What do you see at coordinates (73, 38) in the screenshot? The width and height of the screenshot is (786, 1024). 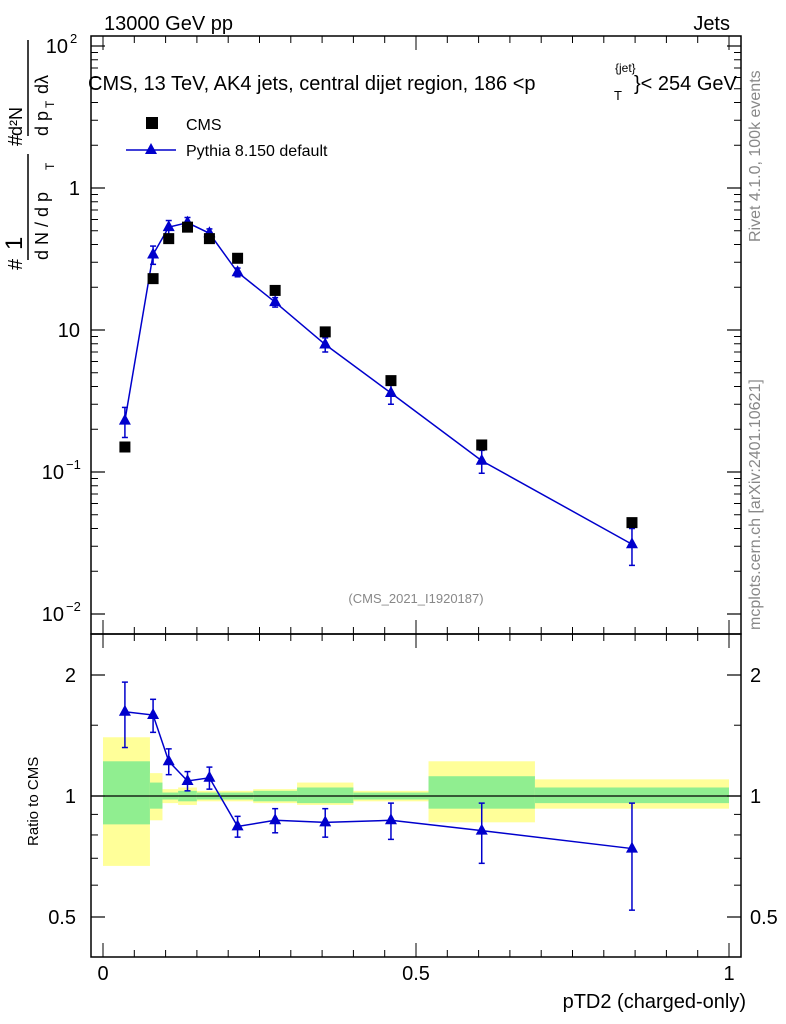 I see `y-tick-exp-top: 2` at bounding box center [73, 38].